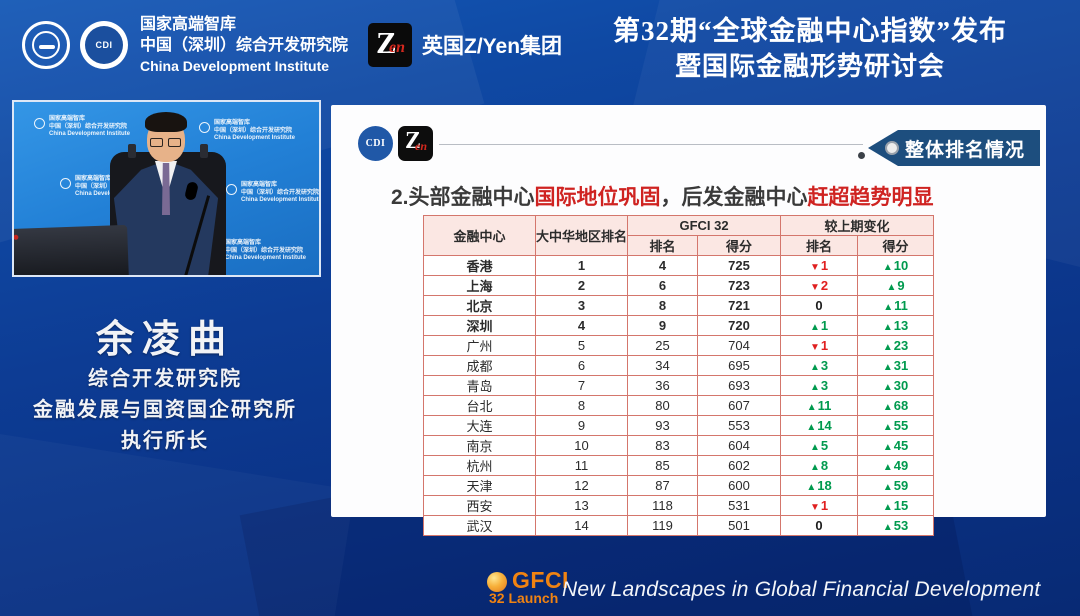  I want to click on slide-heading: 2.头部金融中心国际地位巩固，后发金融中心赶超趋势明显, so click(662, 196).